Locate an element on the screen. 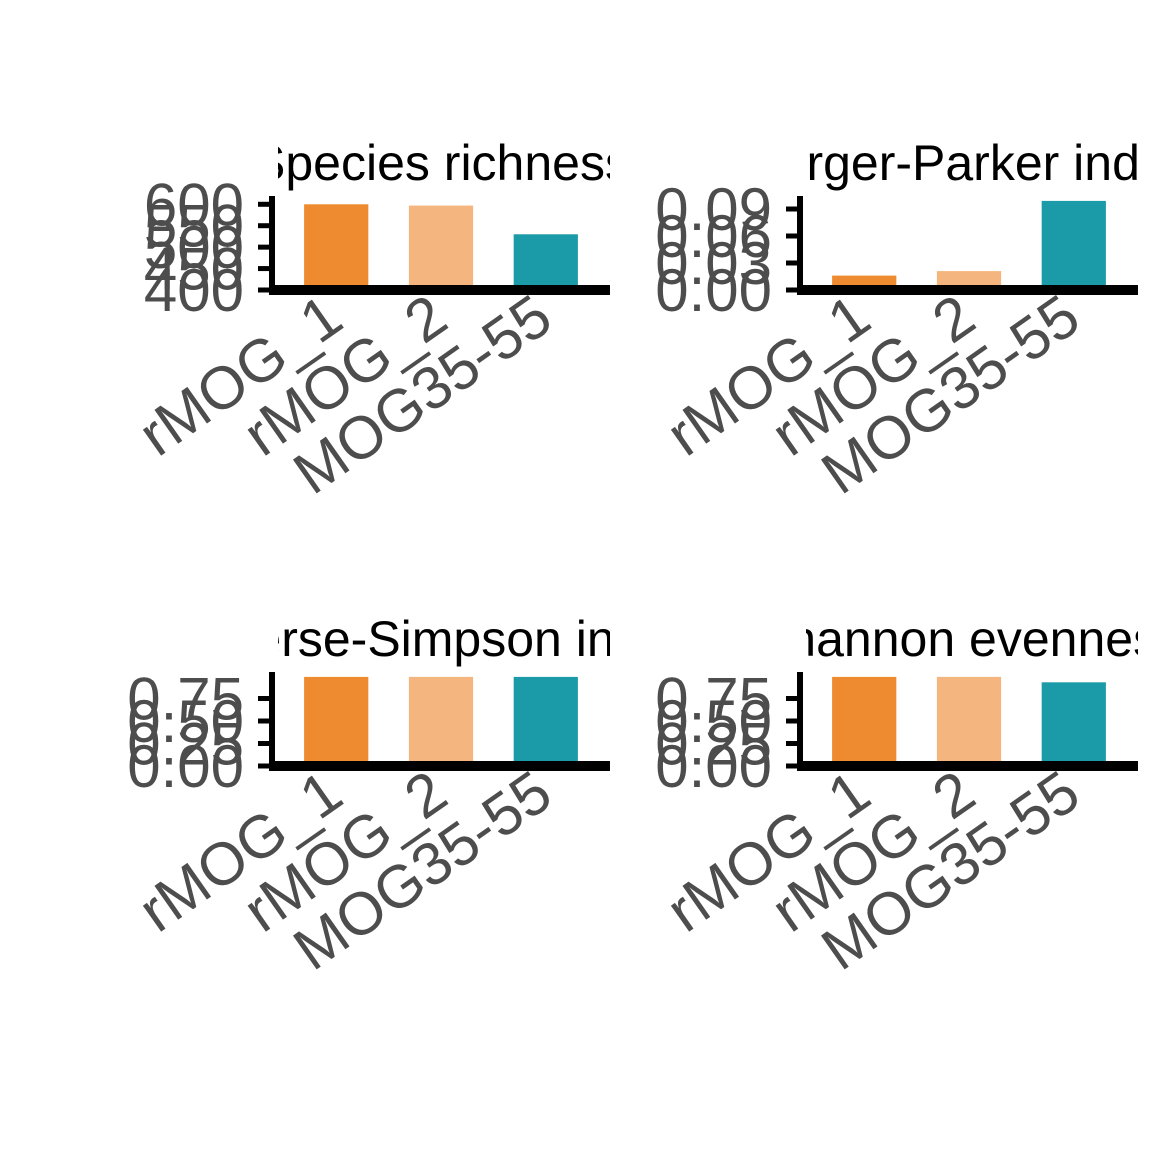 The width and height of the screenshot is (1152, 1152). panel-title: Shannon evenness is located at coordinates (953, 639).